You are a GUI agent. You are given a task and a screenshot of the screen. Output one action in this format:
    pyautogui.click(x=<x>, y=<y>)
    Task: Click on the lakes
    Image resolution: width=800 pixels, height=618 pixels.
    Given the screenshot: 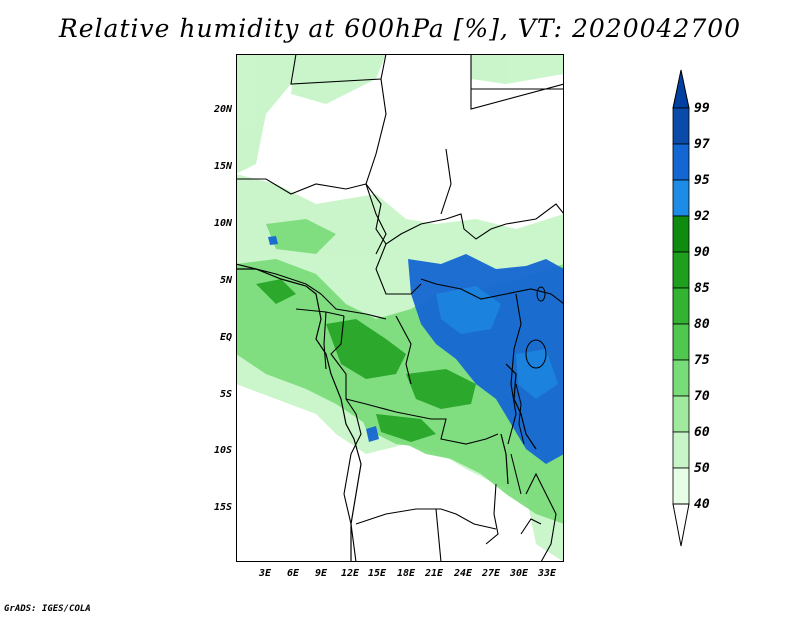 What is the action you would take?
    pyautogui.click(x=528, y=390)
    